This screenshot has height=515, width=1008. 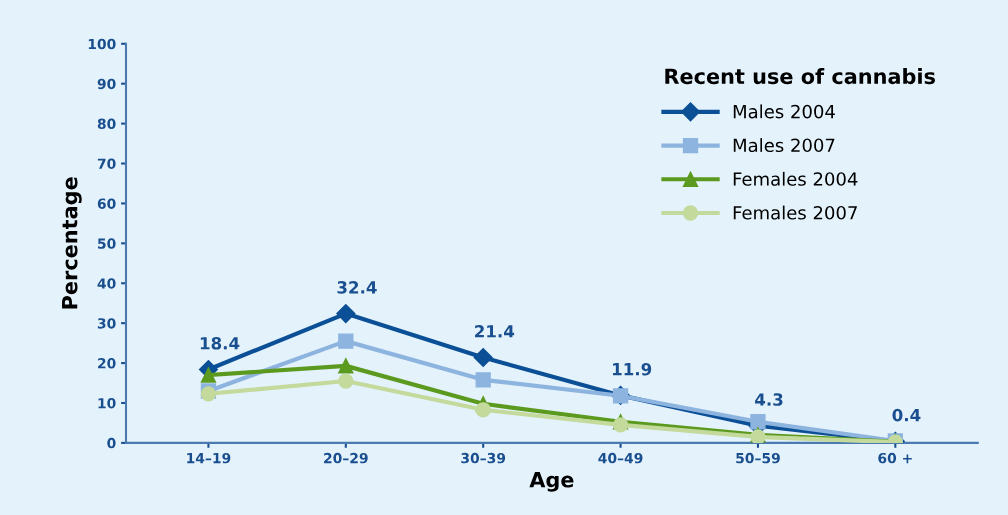 What do you see at coordinates (357, 287) in the screenshot?
I see `data-label: 32.4` at bounding box center [357, 287].